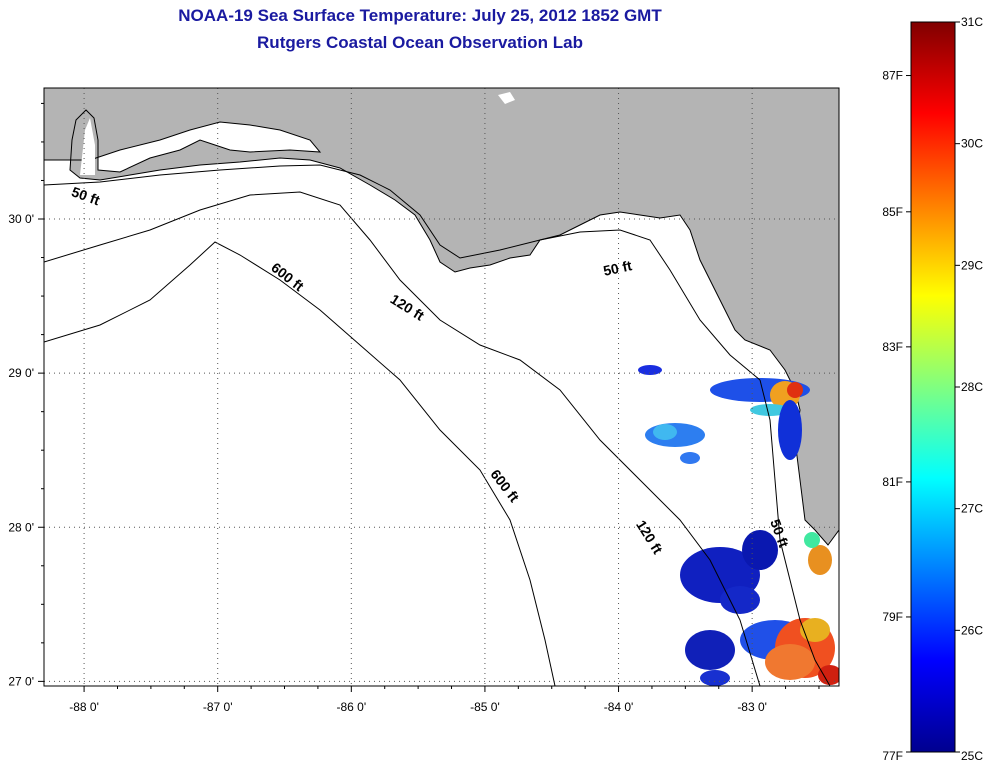 This screenshot has height=770, width=992. I want to click on colorbar-fahrenheit-label: 79F, so click(892, 617).